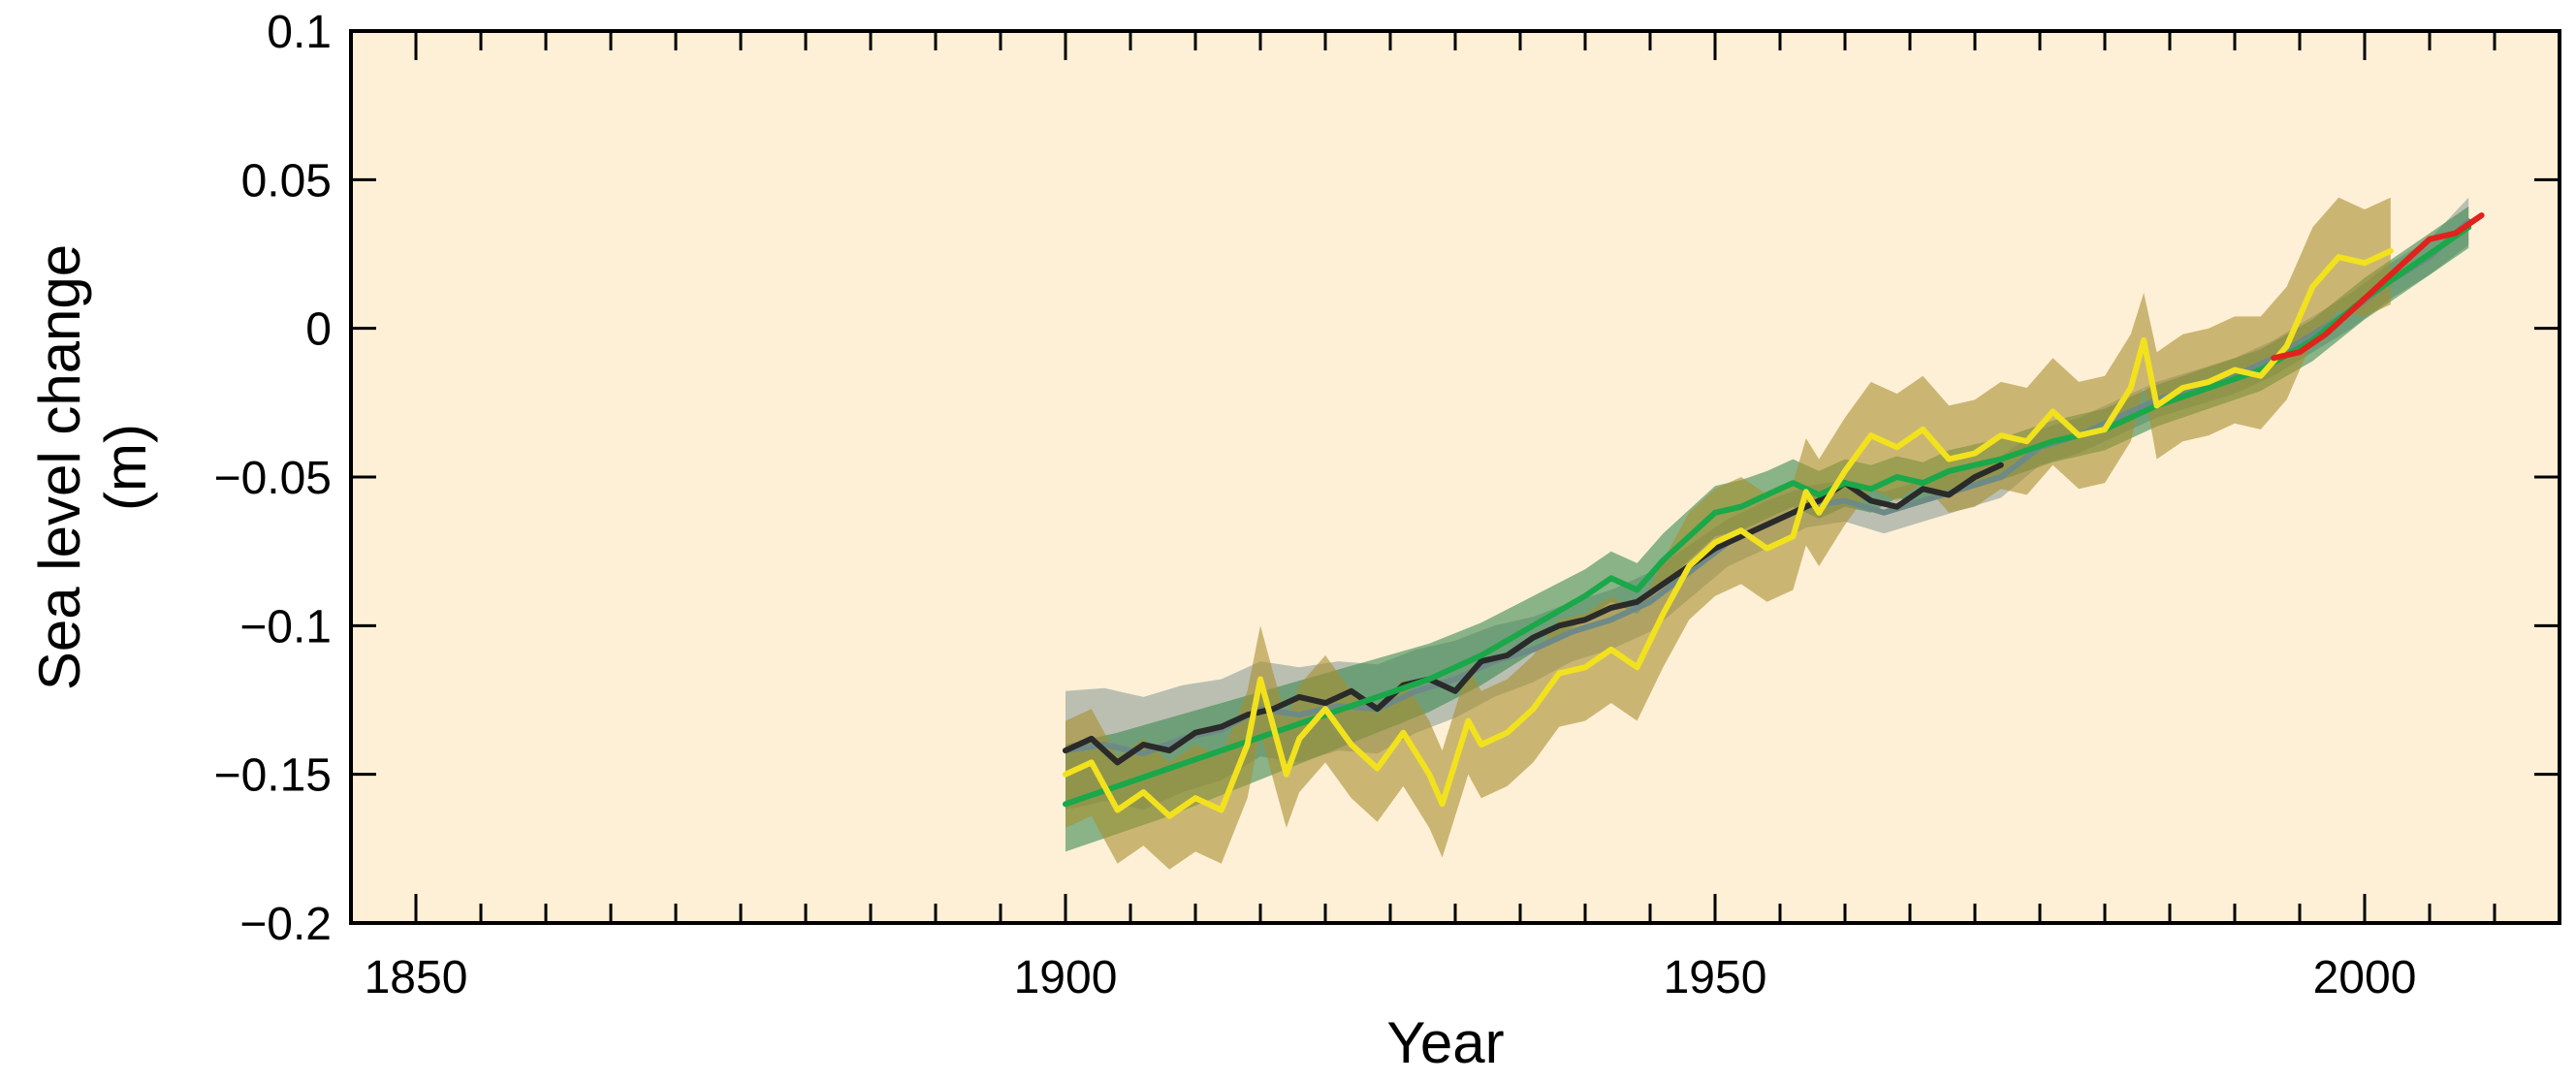 The width and height of the screenshot is (2576, 1082). Describe the element at coordinates (1715, 977) in the screenshot. I see `x-tick-label: 1950` at that location.